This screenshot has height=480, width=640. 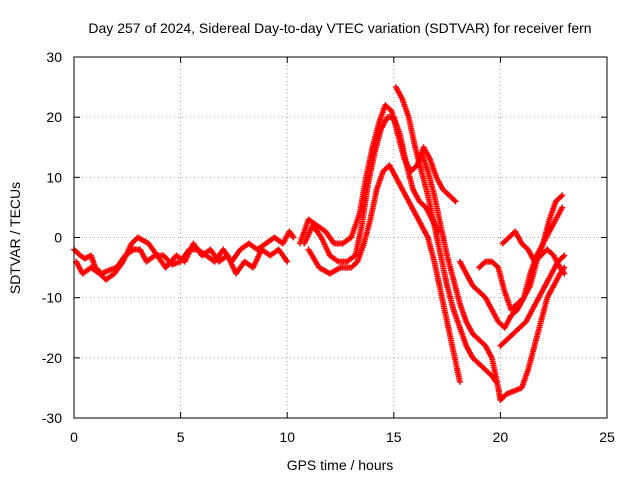 What do you see at coordinates (58, 238) in the screenshot?
I see `y-tick-label: 0` at bounding box center [58, 238].